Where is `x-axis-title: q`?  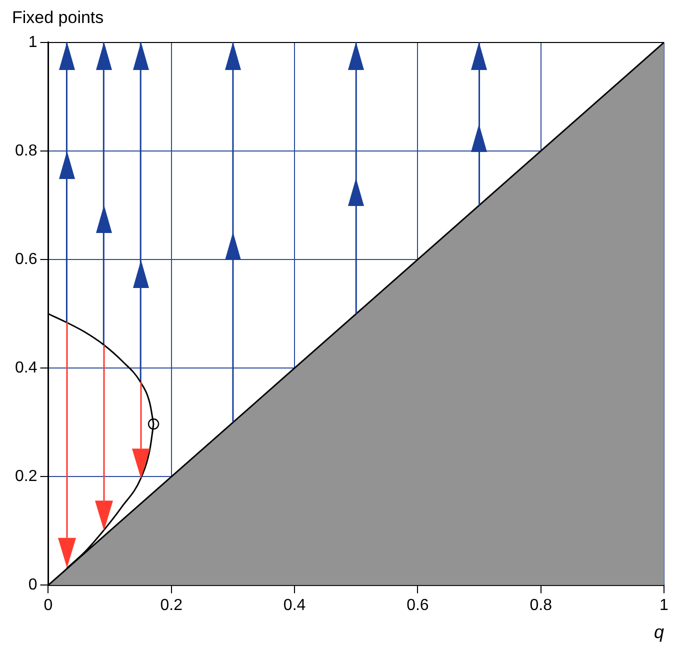
x-axis-title: q is located at coordinates (659, 632).